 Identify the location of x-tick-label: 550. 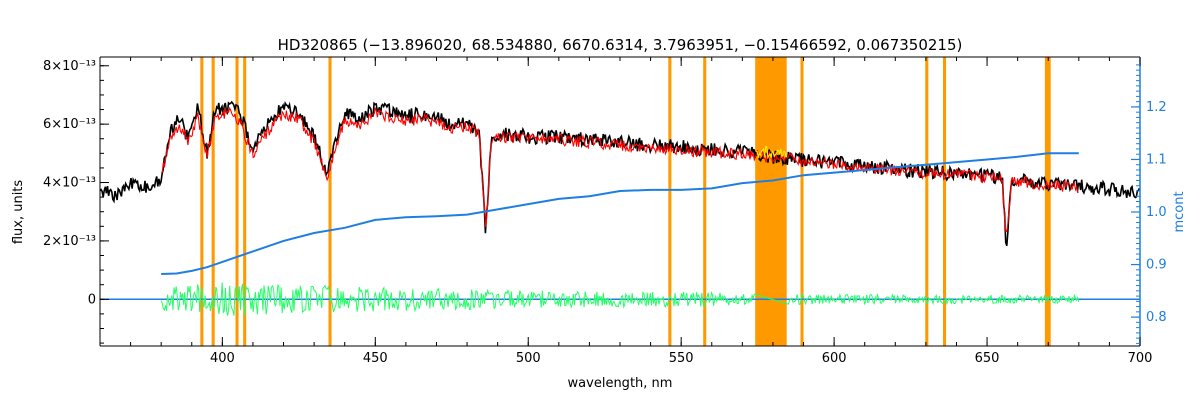
(681, 358).